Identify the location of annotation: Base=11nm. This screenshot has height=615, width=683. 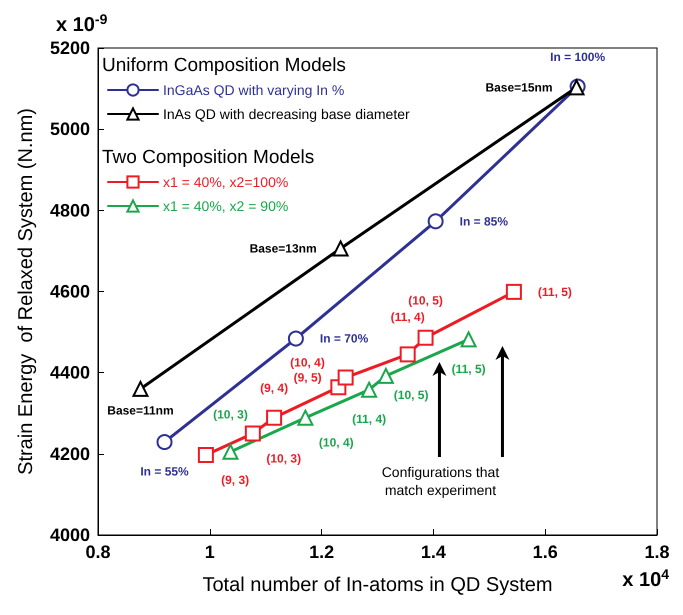
(140, 410).